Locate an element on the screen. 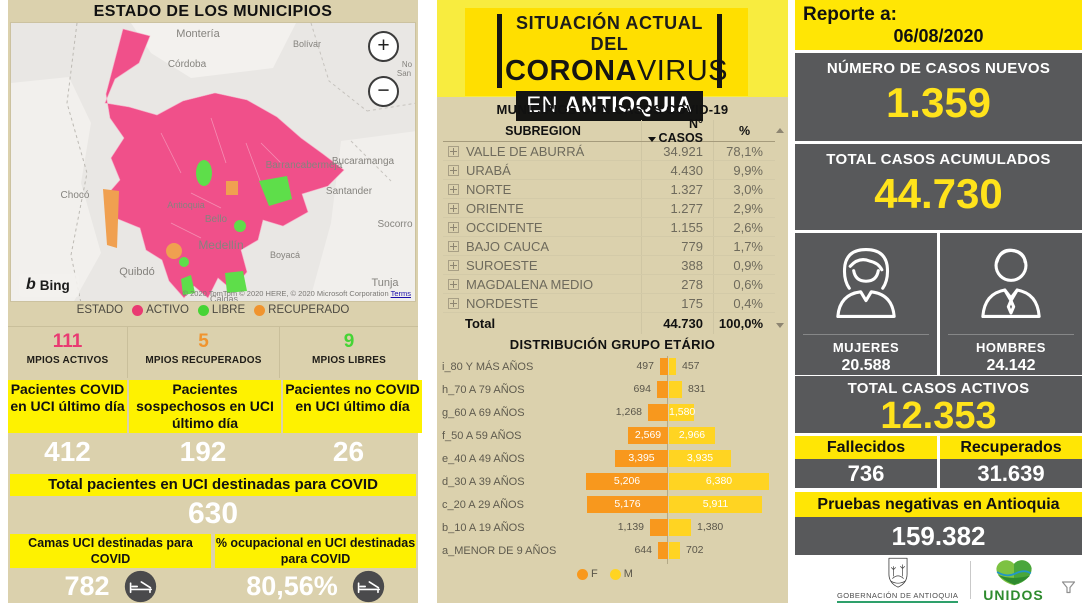  mujeres-value: 20.588 is located at coordinates (866, 365).